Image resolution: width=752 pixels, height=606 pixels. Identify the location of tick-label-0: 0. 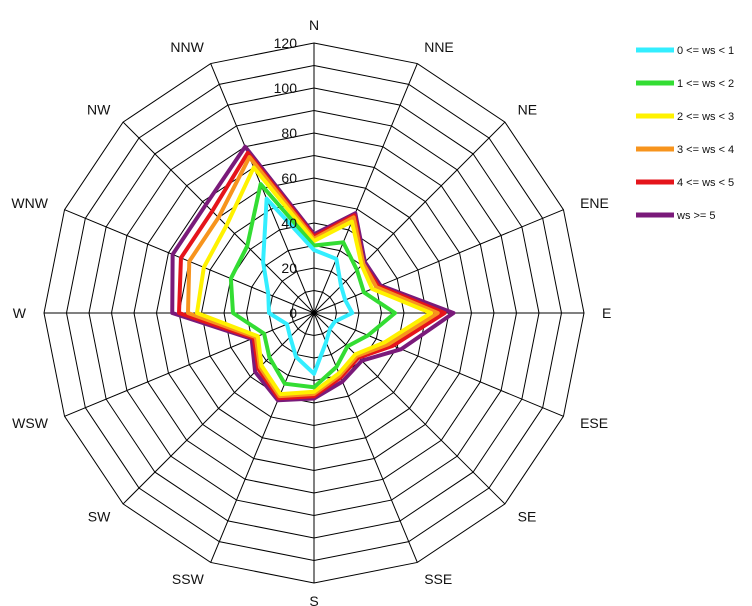
(293, 313).